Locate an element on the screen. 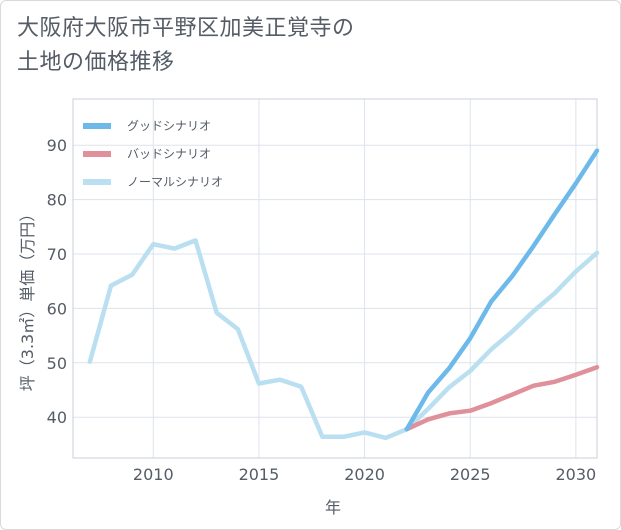 This screenshot has width=621, height=530. chart-title: 大阪府大阪市平野区加美正覚寺の 土地の価格推移 is located at coordinates (186, 46).